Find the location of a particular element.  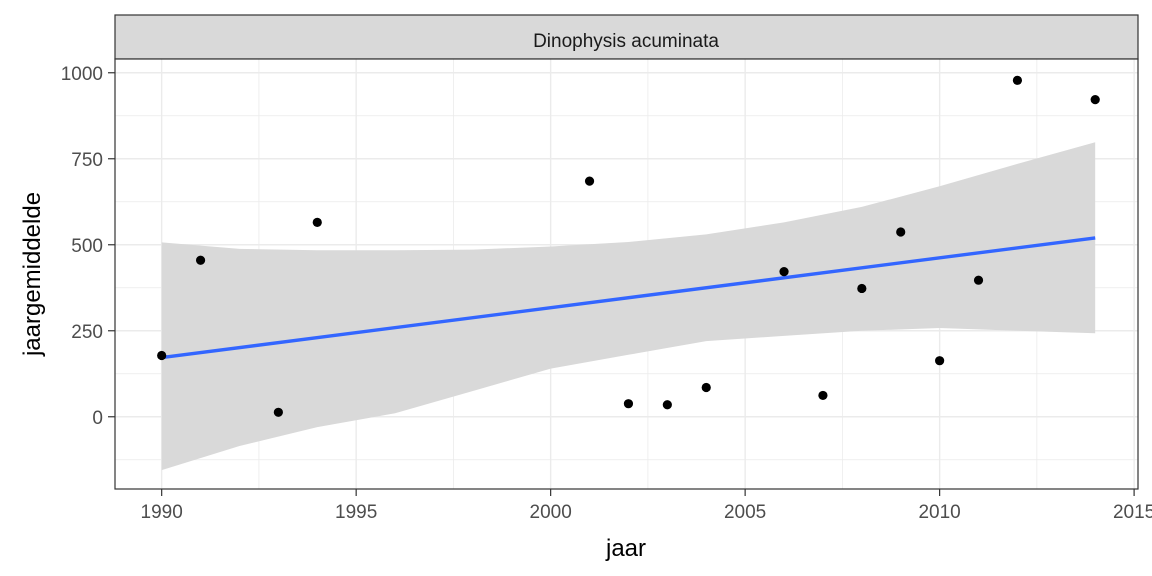

x-tick-label: 2015 is located at coordinates (1132, 512).